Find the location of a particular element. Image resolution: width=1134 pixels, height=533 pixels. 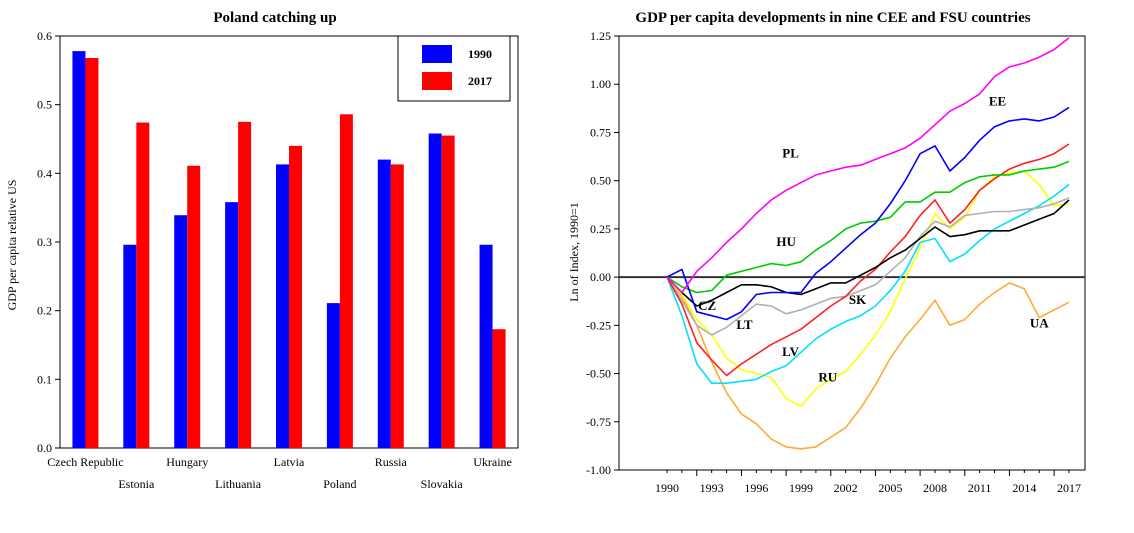

line-chart-y-tick-label: -0.75 is located at coordinates (598, 422).